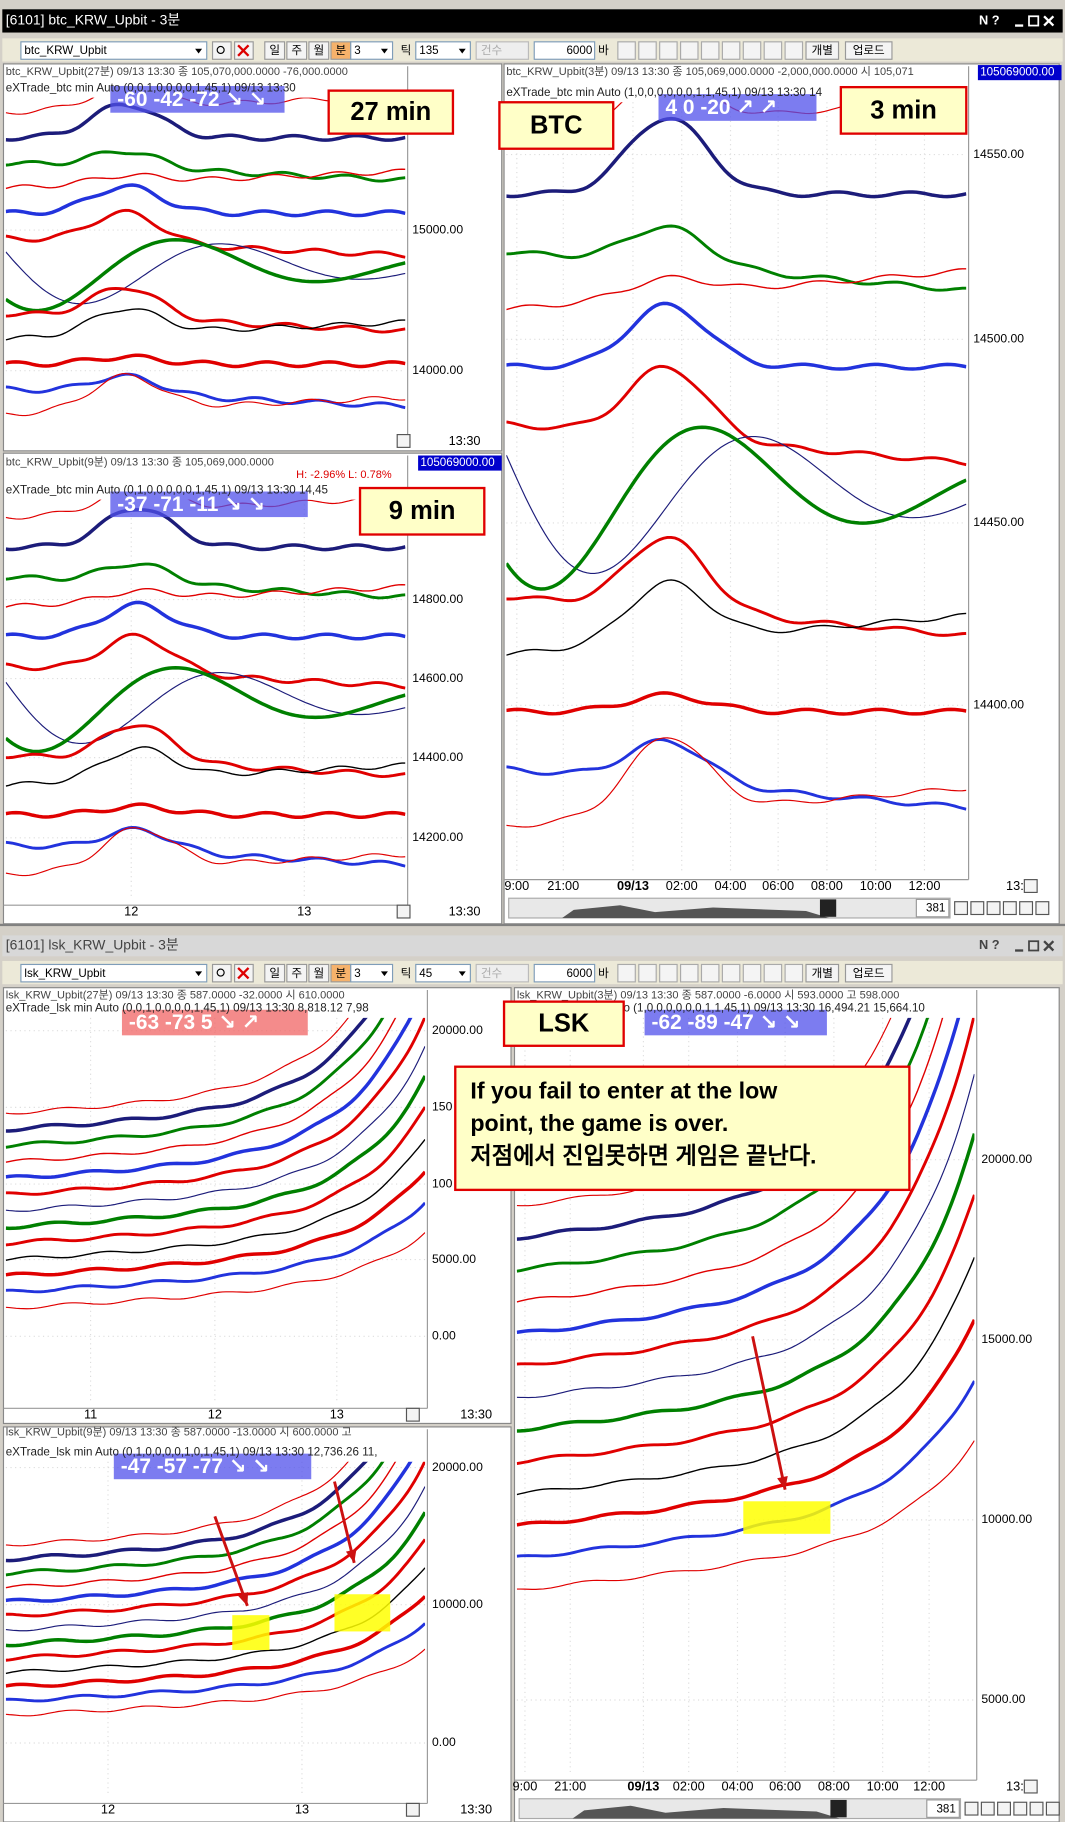  Describe the element at coordinates (738, 1786) in the screenshot. I see `x-tick-label: 04:00` at that location.